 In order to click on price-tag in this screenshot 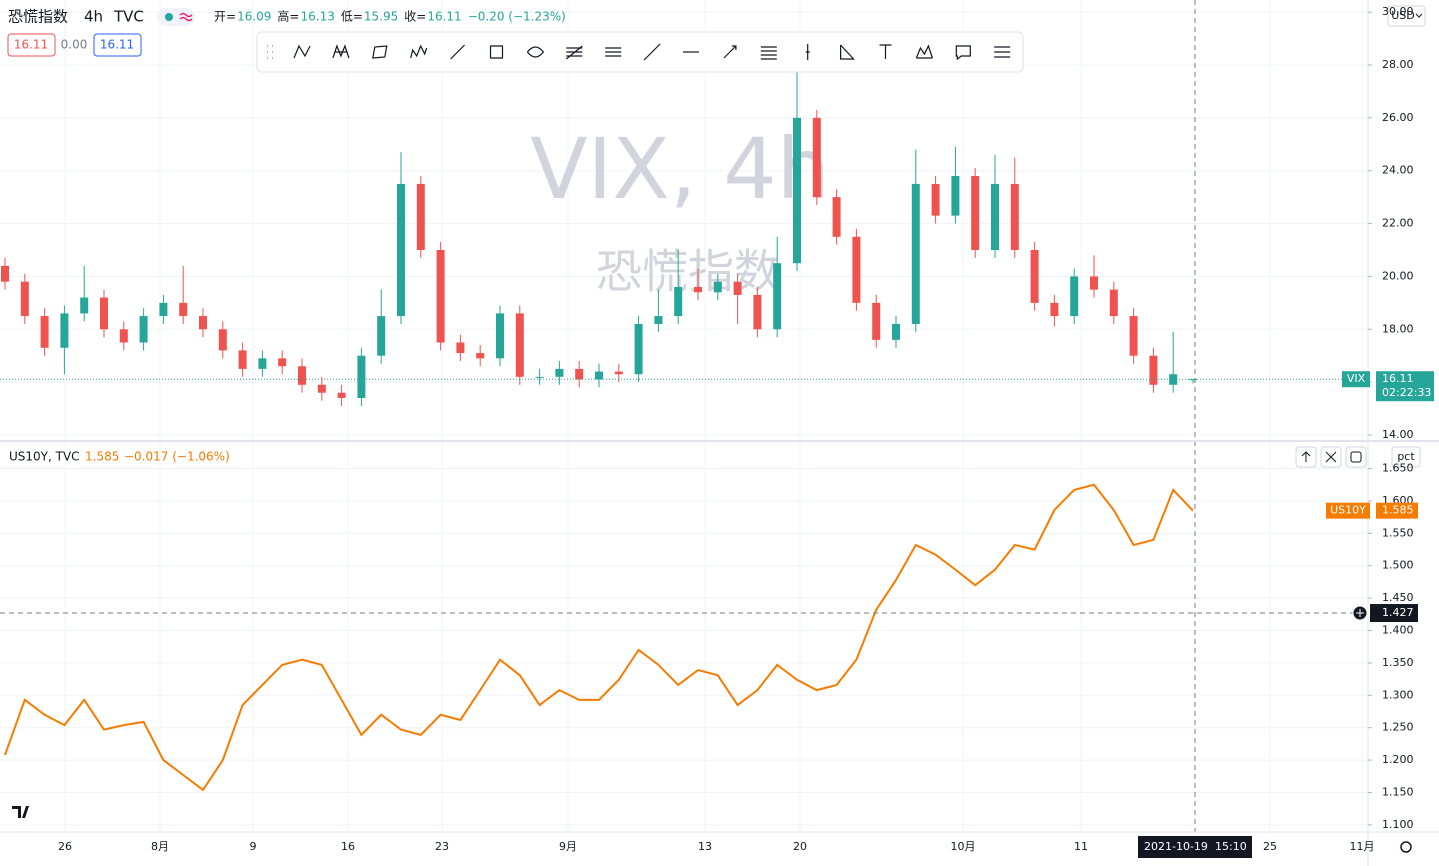, I will do `click(1405, 386)`.